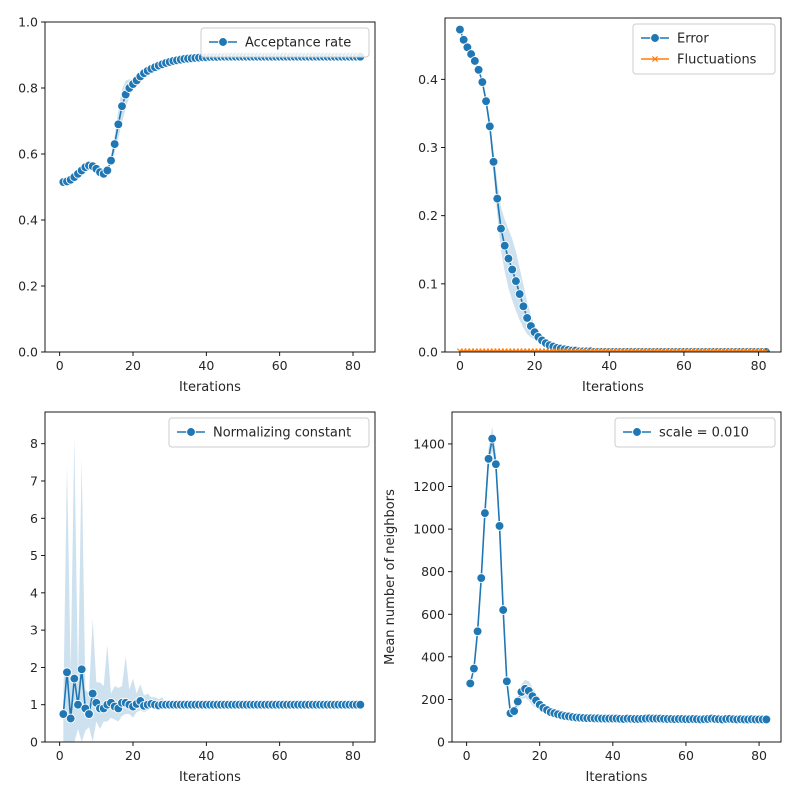 Image resolution: width=800 pixels, height=800 pixels. I want to click on y-tick-label: 0.3, so click(428, 147).